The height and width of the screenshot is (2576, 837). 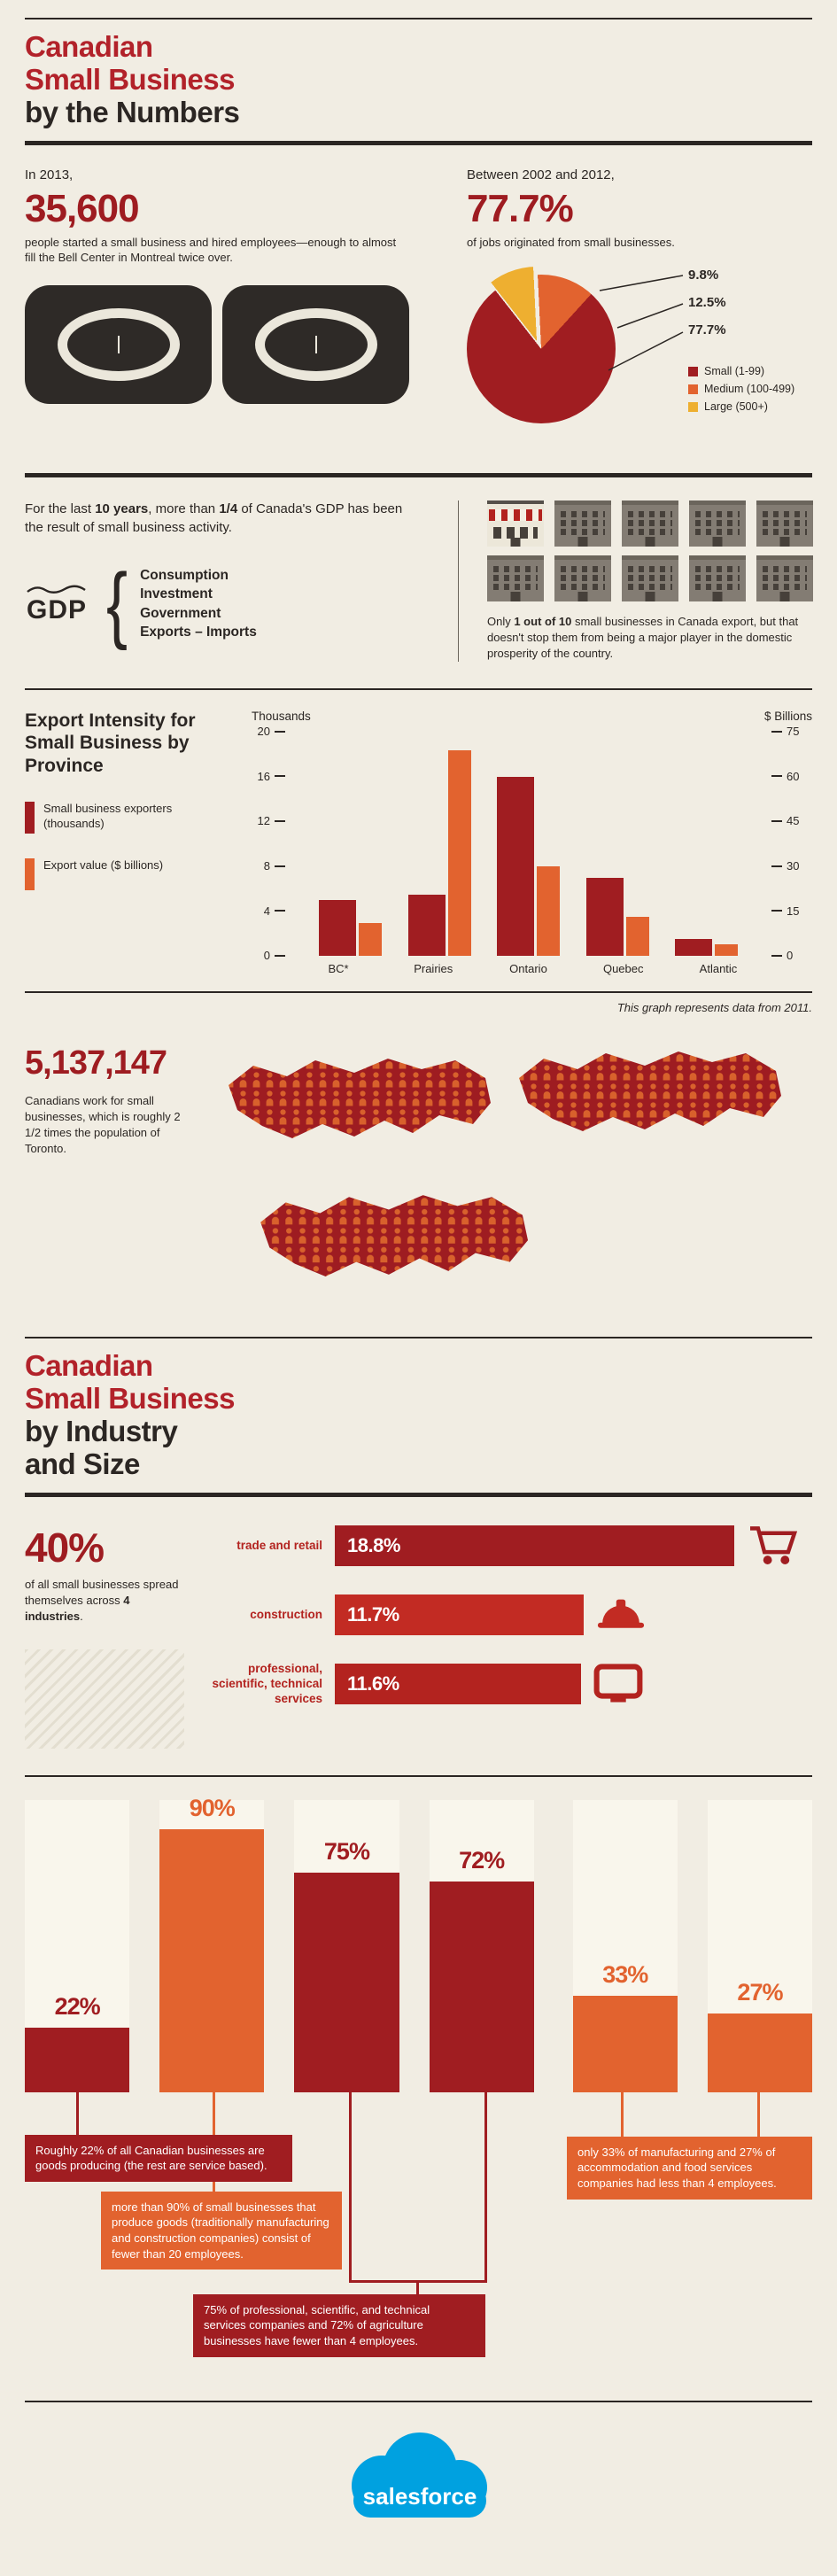 What do you see at coordinates (788, 717) in the screenshot?
I see `right-axis-caption: $ Billions` at bounding box center [788, 717].